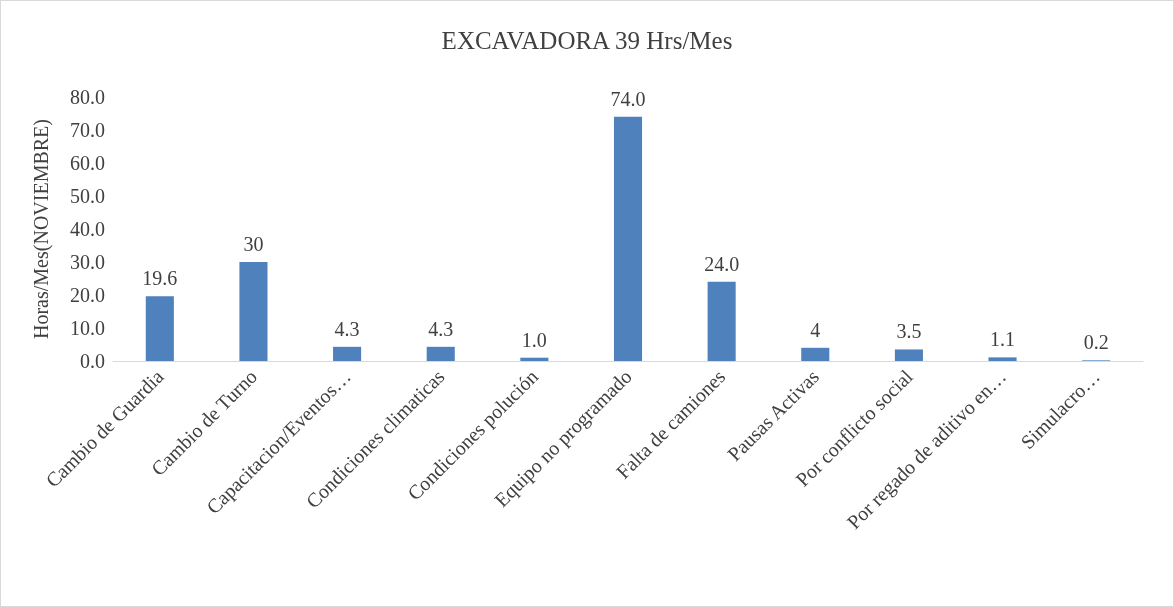  What do you see at coordinates (92, 361) in the screenshot?
I see `y-tick-label: 0.0` at bounding box center [92, 361].